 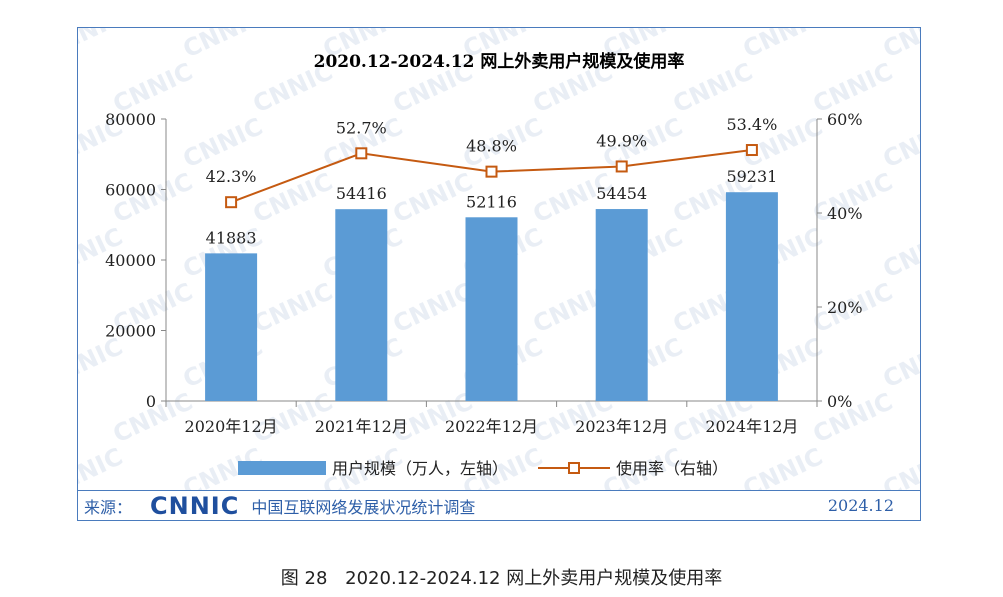 I want to click on bar-data-label: 41883, so click(x=231, y=237).